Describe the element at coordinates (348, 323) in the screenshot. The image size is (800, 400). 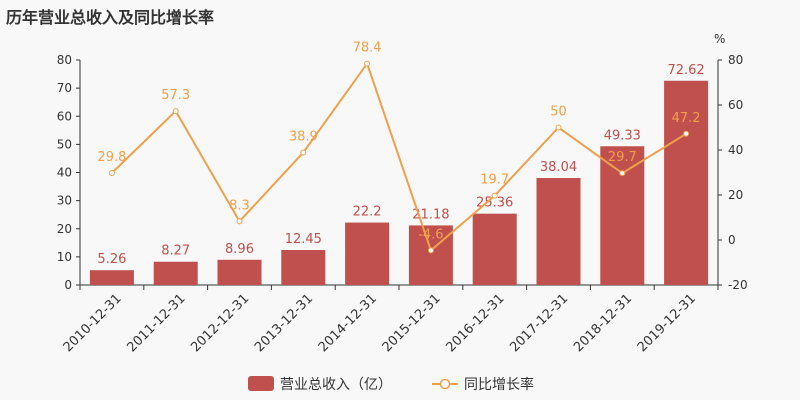
I see `x-tick-label: 2014-12-31` at that location.